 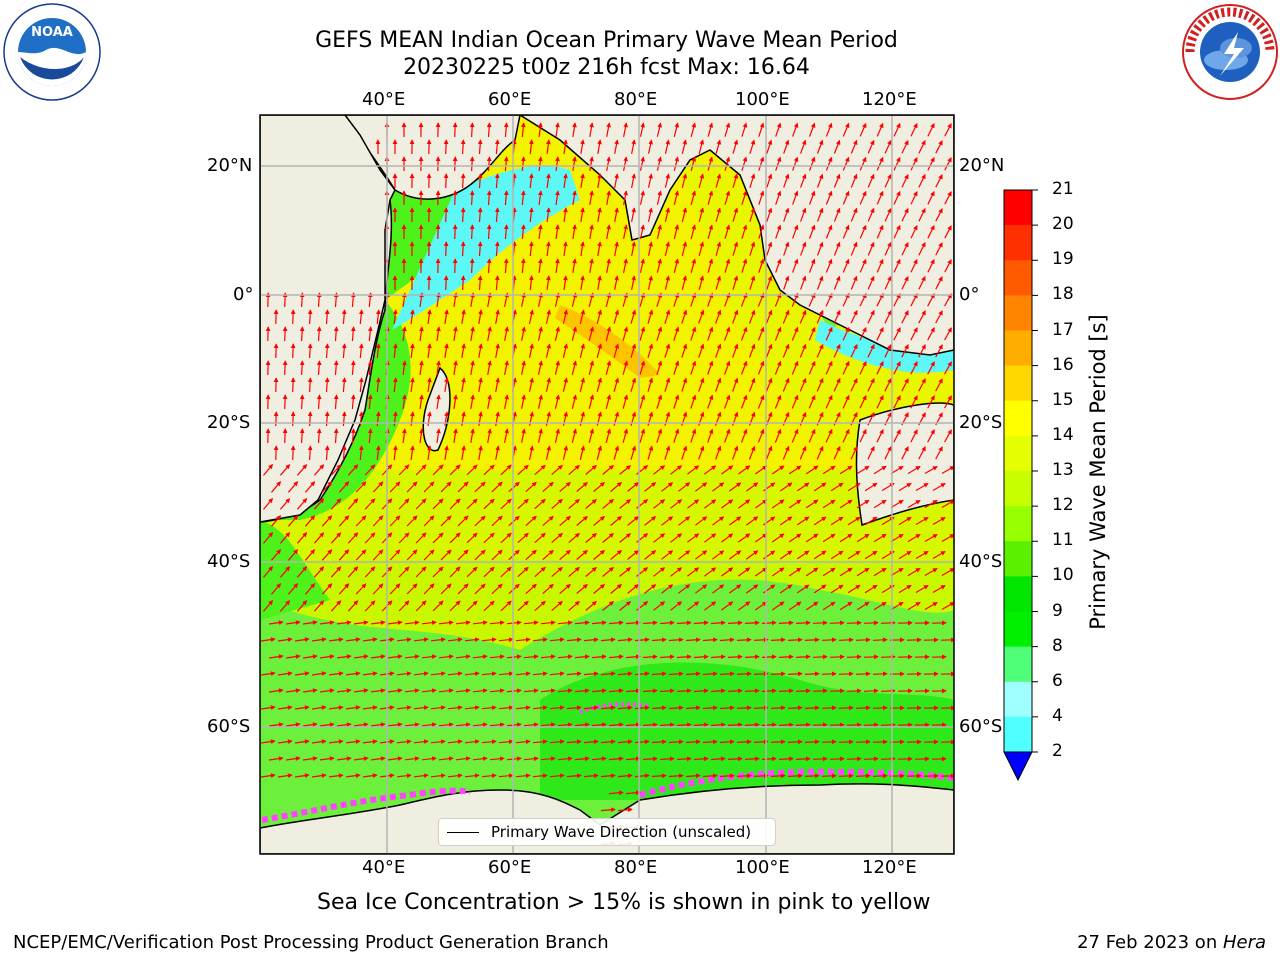 I want to click on lon-label-bottom-60: 60°E, so click(x=510, y=867).